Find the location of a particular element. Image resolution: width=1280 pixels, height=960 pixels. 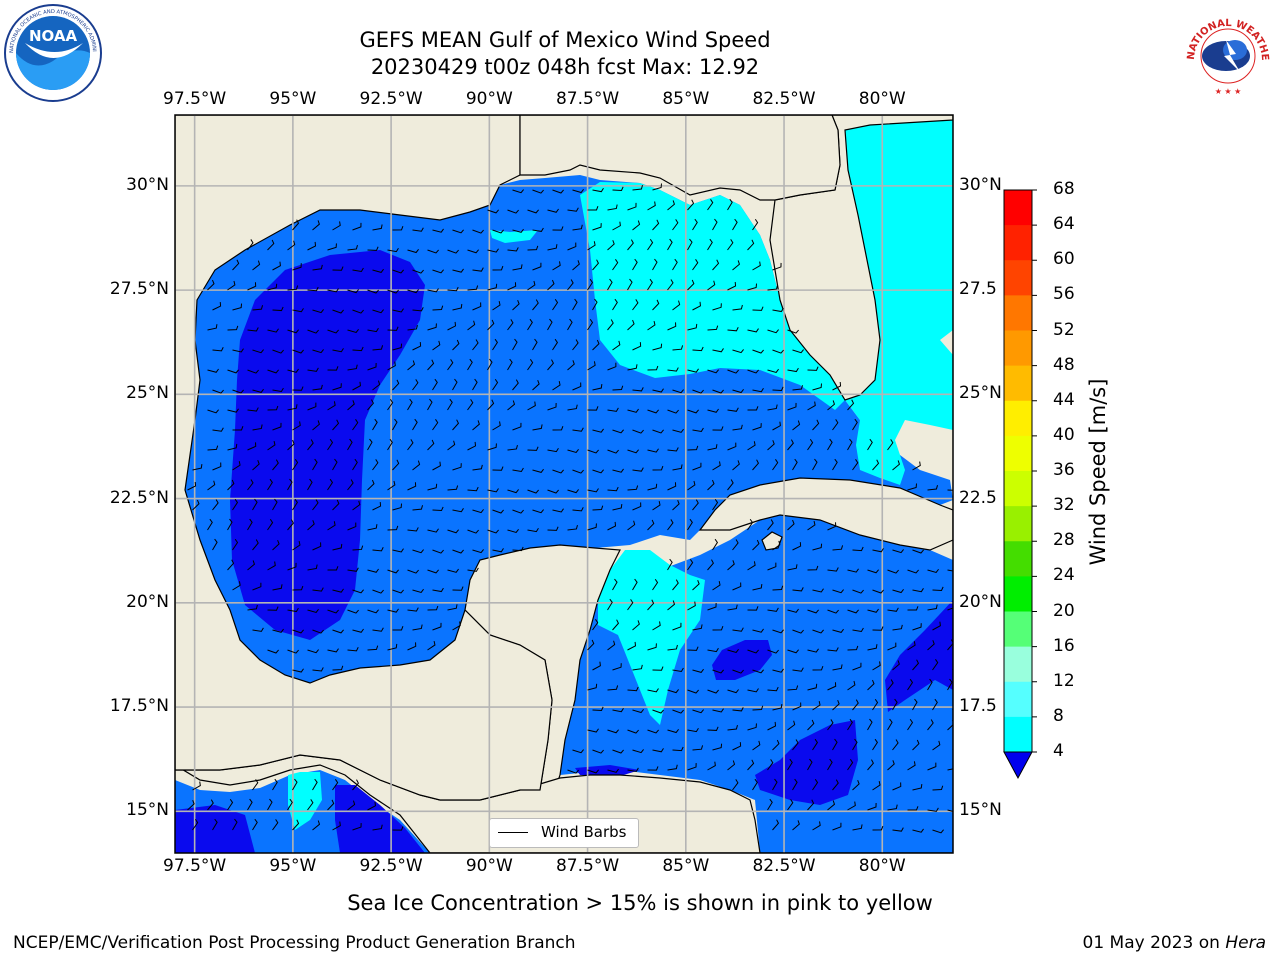

low-wind-pacific-east is located at coordinates (380, 819).